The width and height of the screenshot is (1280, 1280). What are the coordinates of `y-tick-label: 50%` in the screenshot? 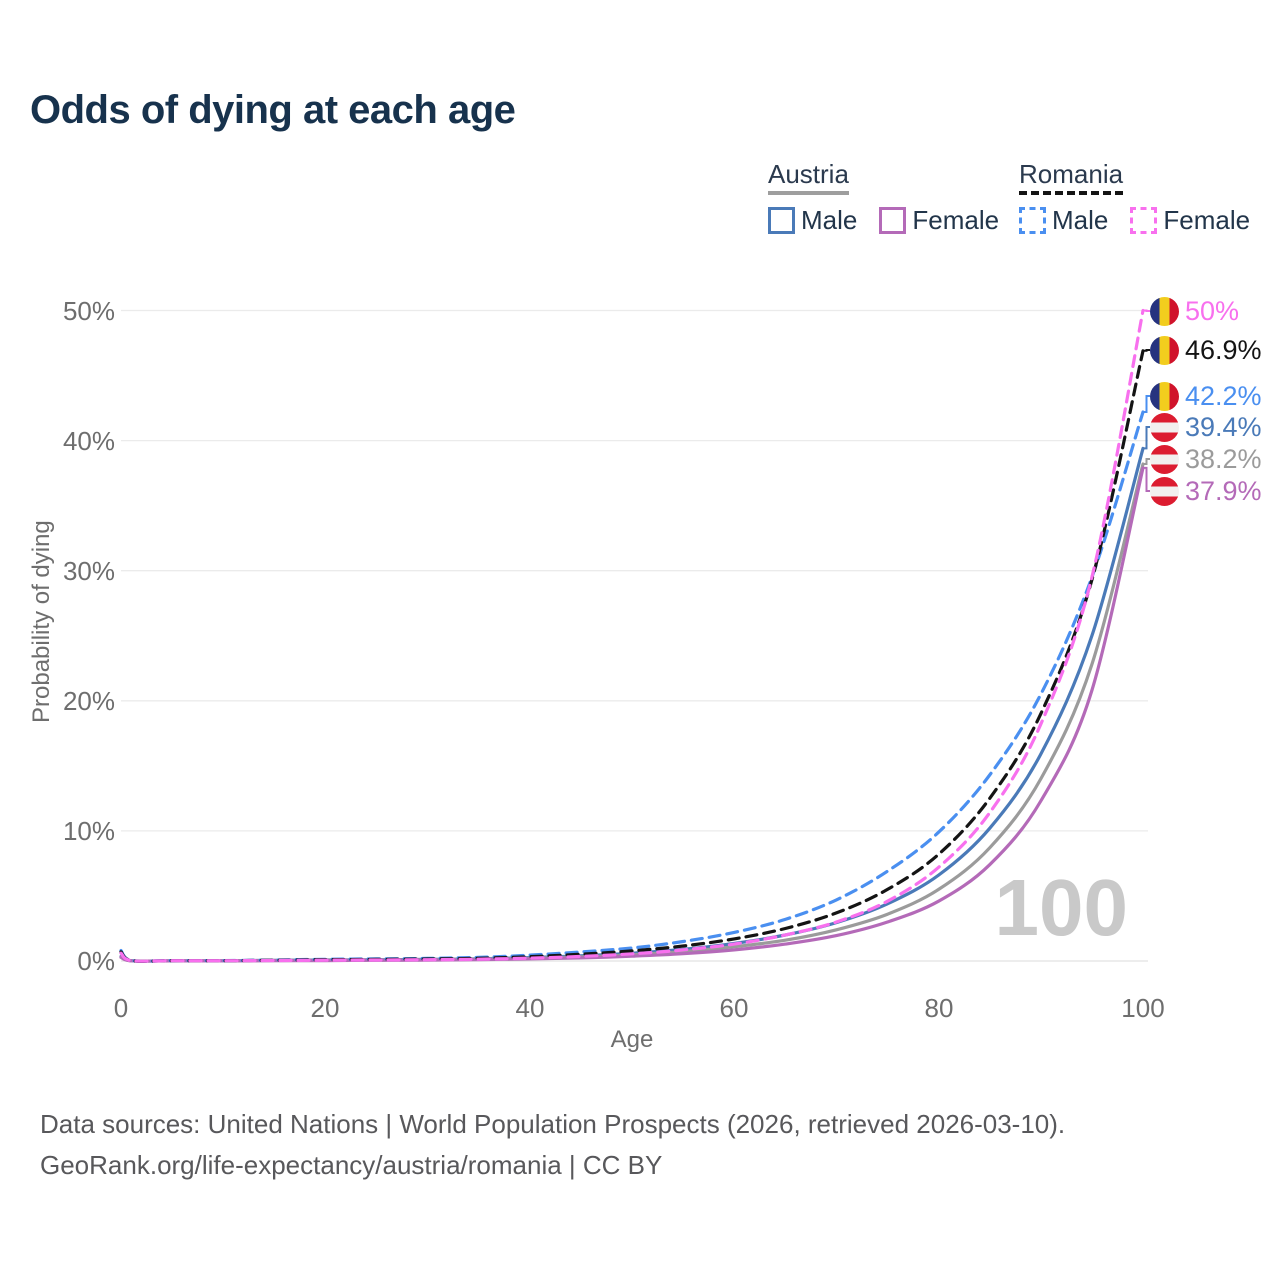 It's located at (88, 311).